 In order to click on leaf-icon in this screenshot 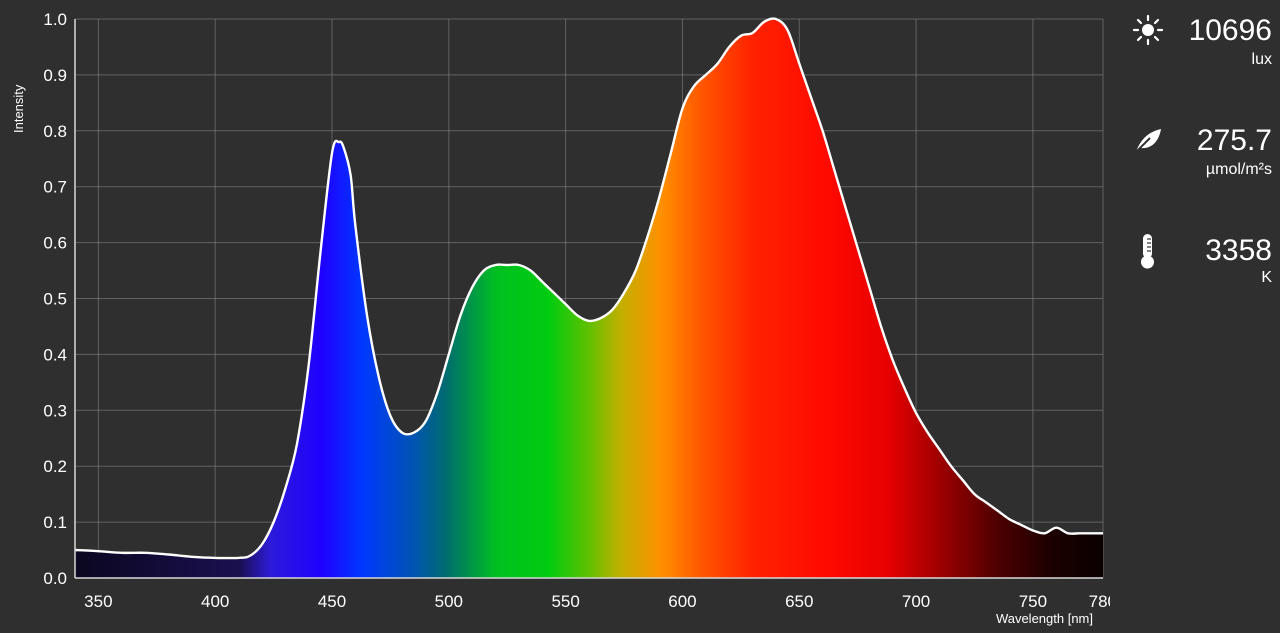, I will do `click(1148, 141)`.